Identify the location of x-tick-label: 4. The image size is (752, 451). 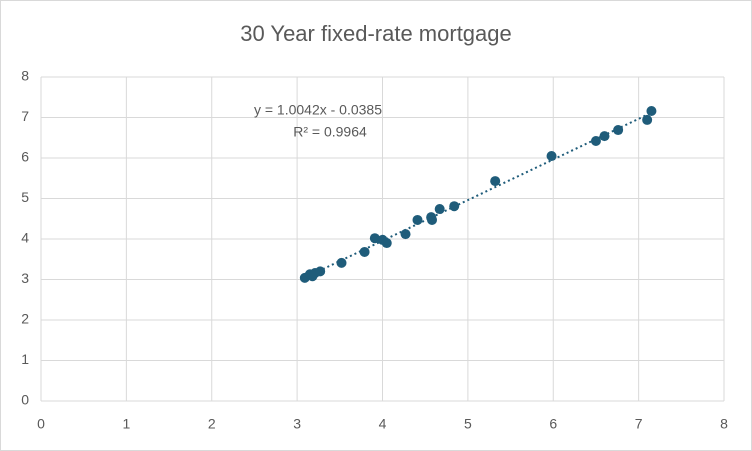
(383, 424).